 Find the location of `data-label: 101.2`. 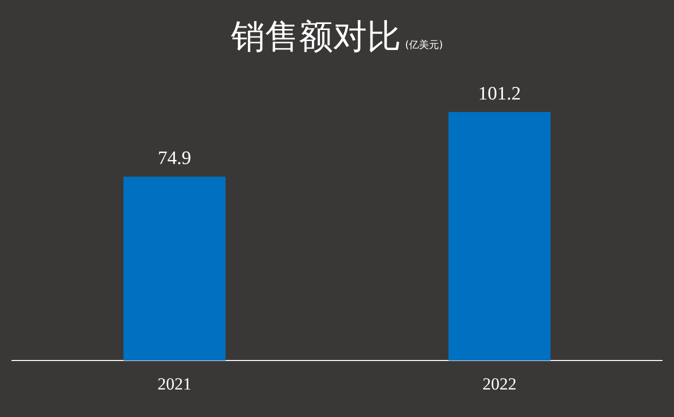

data-label: 101.2 is located at coordinates (499, 93).